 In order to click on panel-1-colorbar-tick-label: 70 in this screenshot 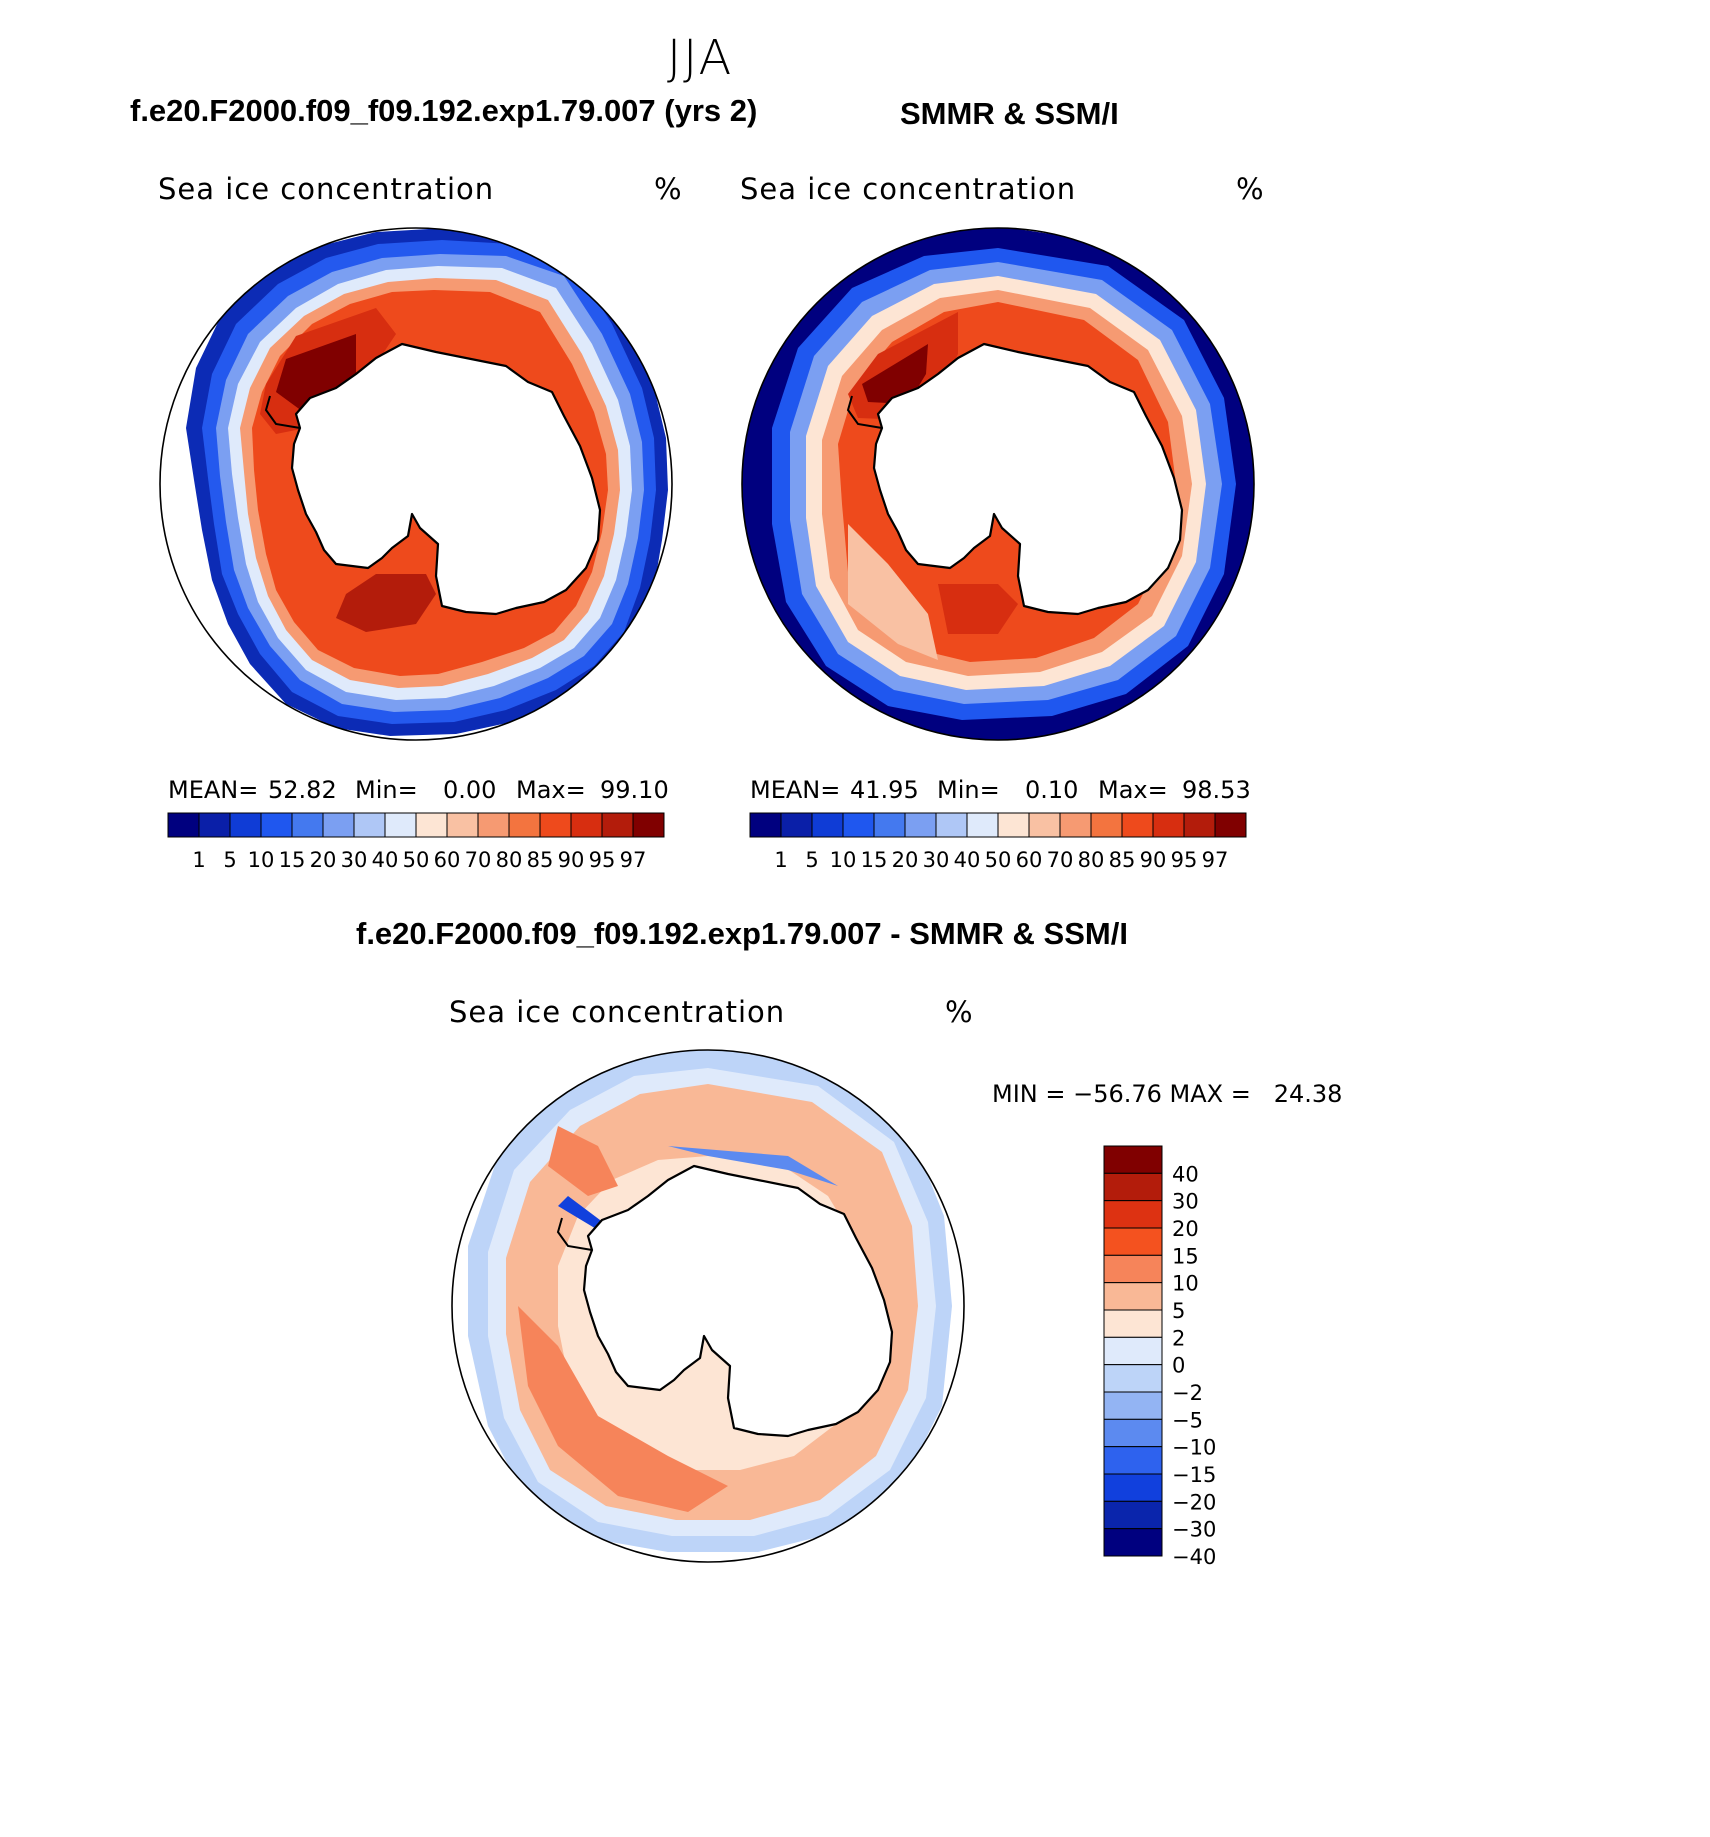, I will do `click(478, 860)`.